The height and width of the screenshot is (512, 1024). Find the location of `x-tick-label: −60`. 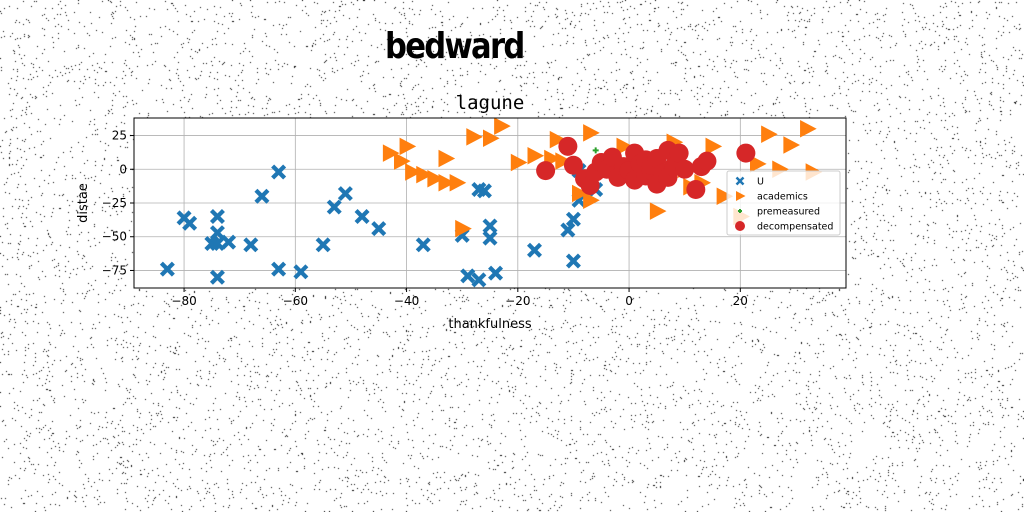

x-tick-label: −60 is located at coordinates (295, 301).